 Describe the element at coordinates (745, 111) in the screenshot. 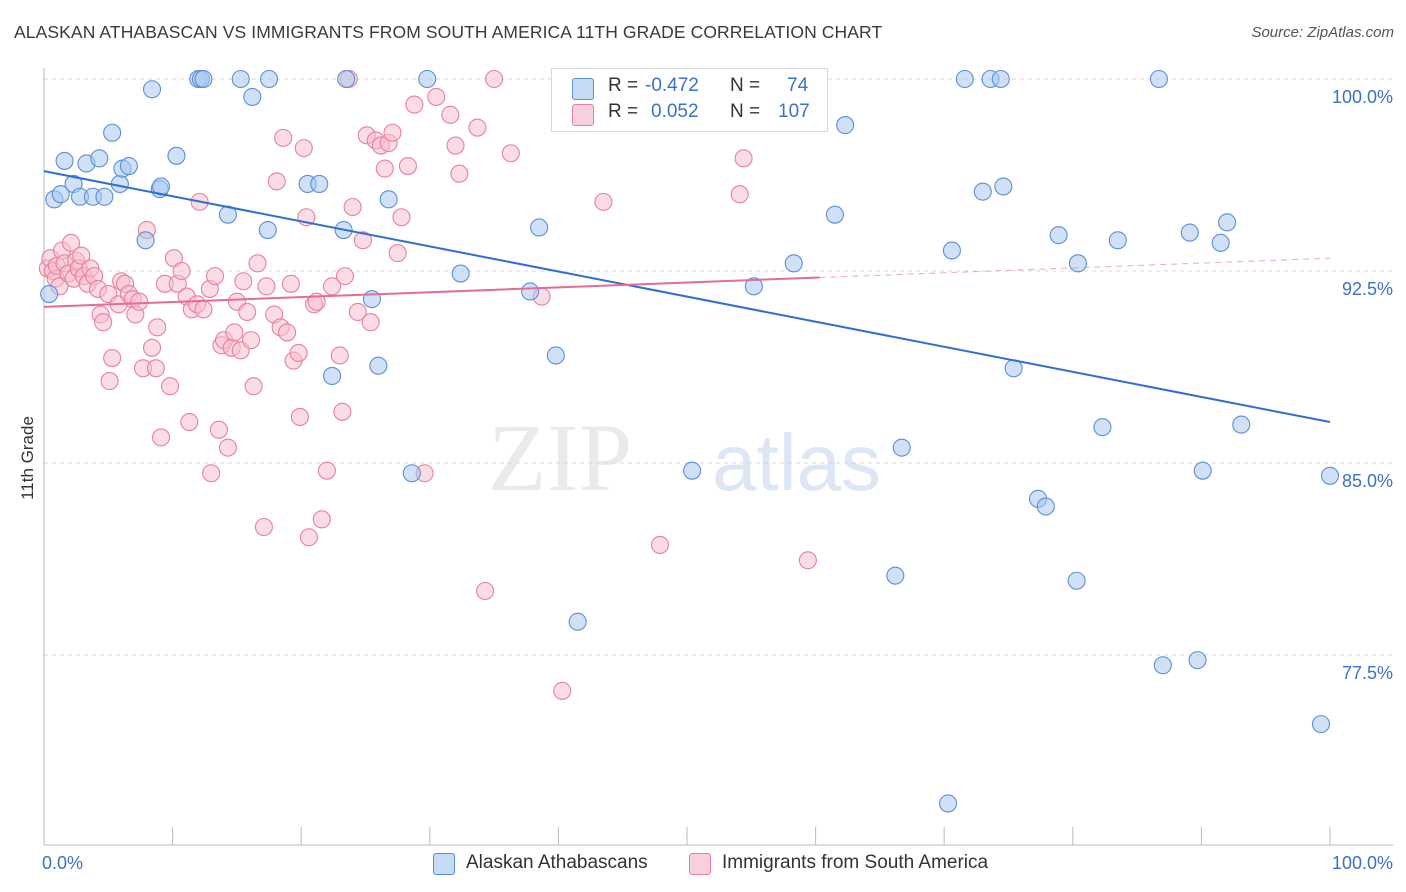

I see `legend-n-label: N =` at that location.